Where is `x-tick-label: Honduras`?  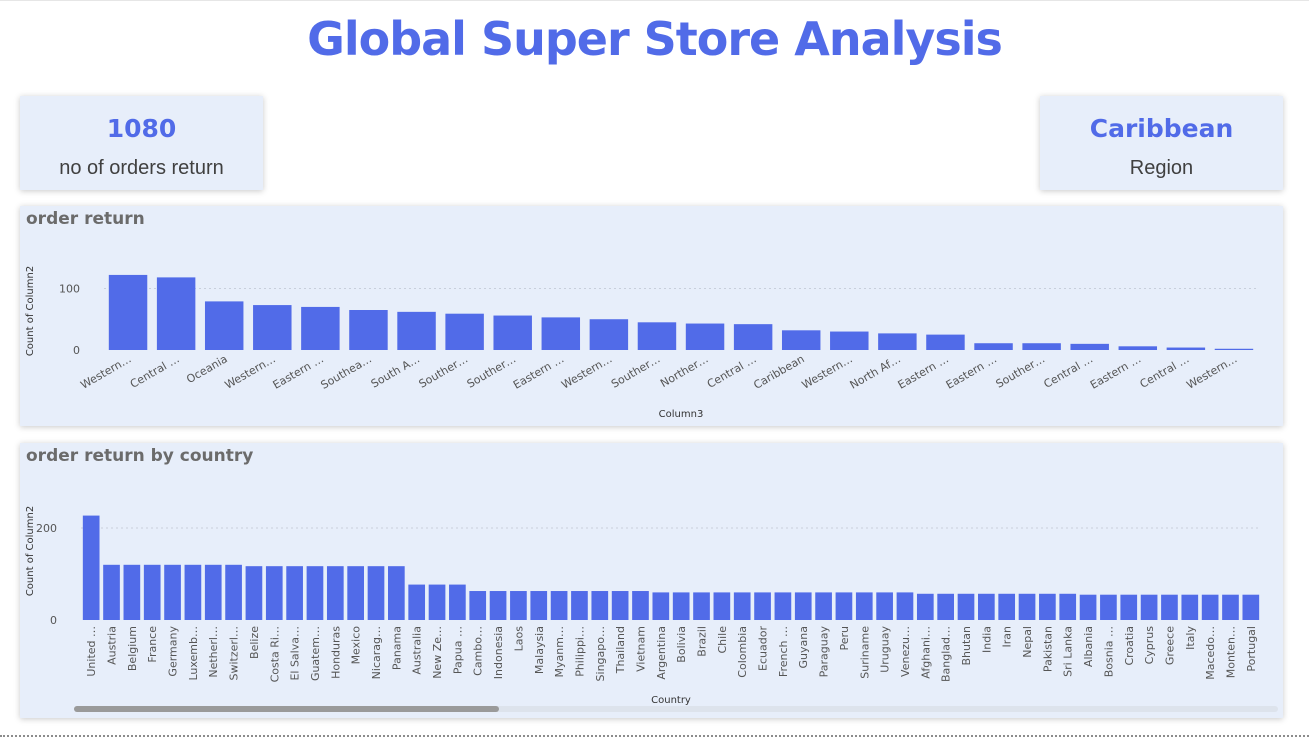
x-tick-label: Honduras is located at coordinates (335, 652).